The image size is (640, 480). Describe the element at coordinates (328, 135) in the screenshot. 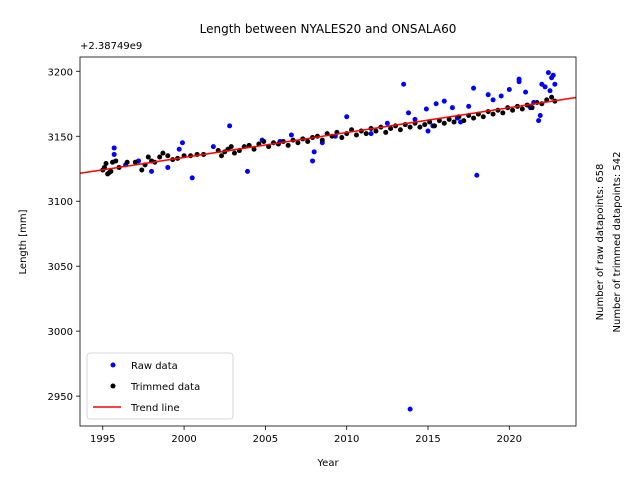

I see `trend-line` at that location.